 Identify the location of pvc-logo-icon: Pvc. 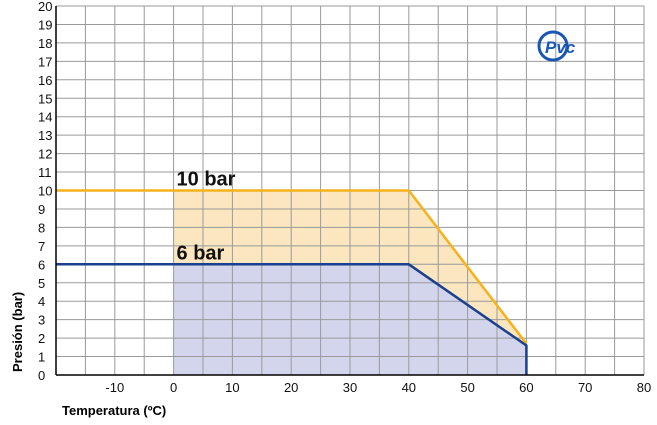
(556, 46).